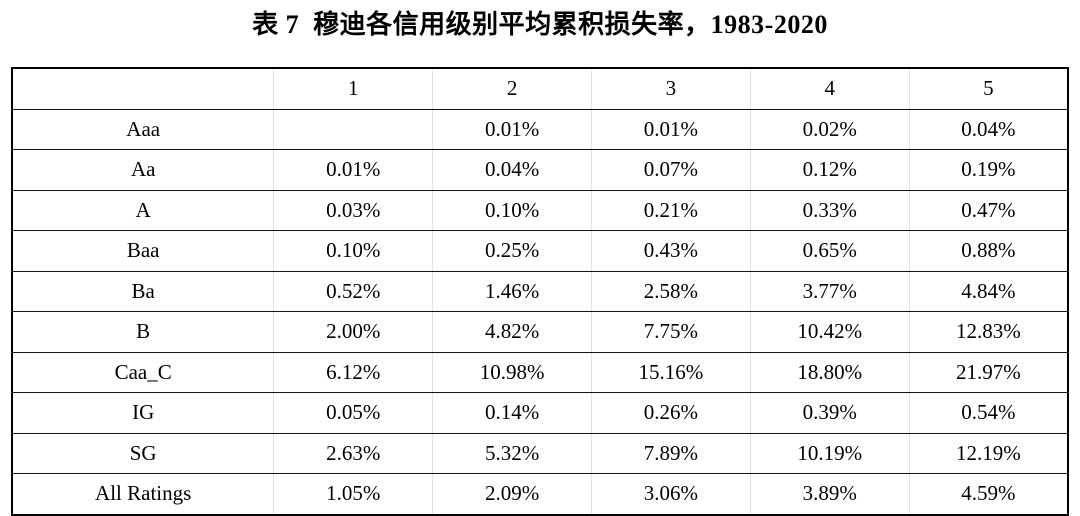 This screenshot has width=1080, height=516. Describe the element at coordinates (829, 413) in the screenshot. I see `value-cell: 0.39%` at that location.